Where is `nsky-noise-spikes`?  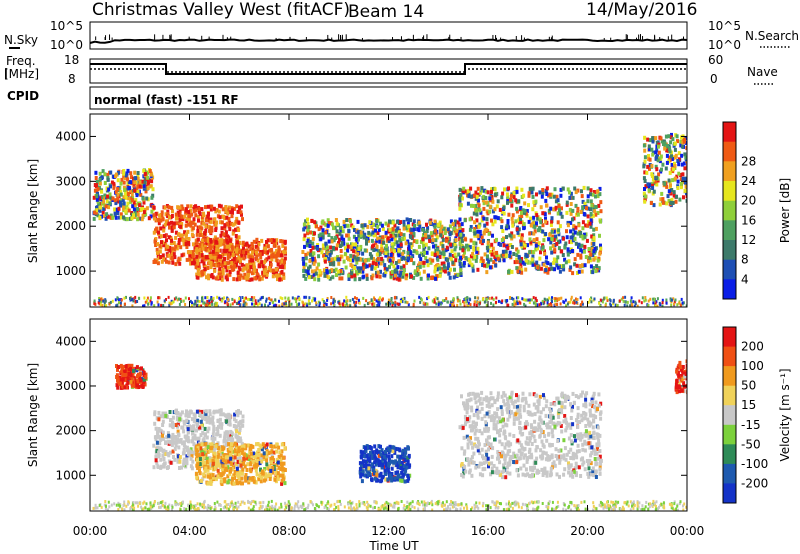 nsky-noise-spikes is located at coordinates (390, 37).